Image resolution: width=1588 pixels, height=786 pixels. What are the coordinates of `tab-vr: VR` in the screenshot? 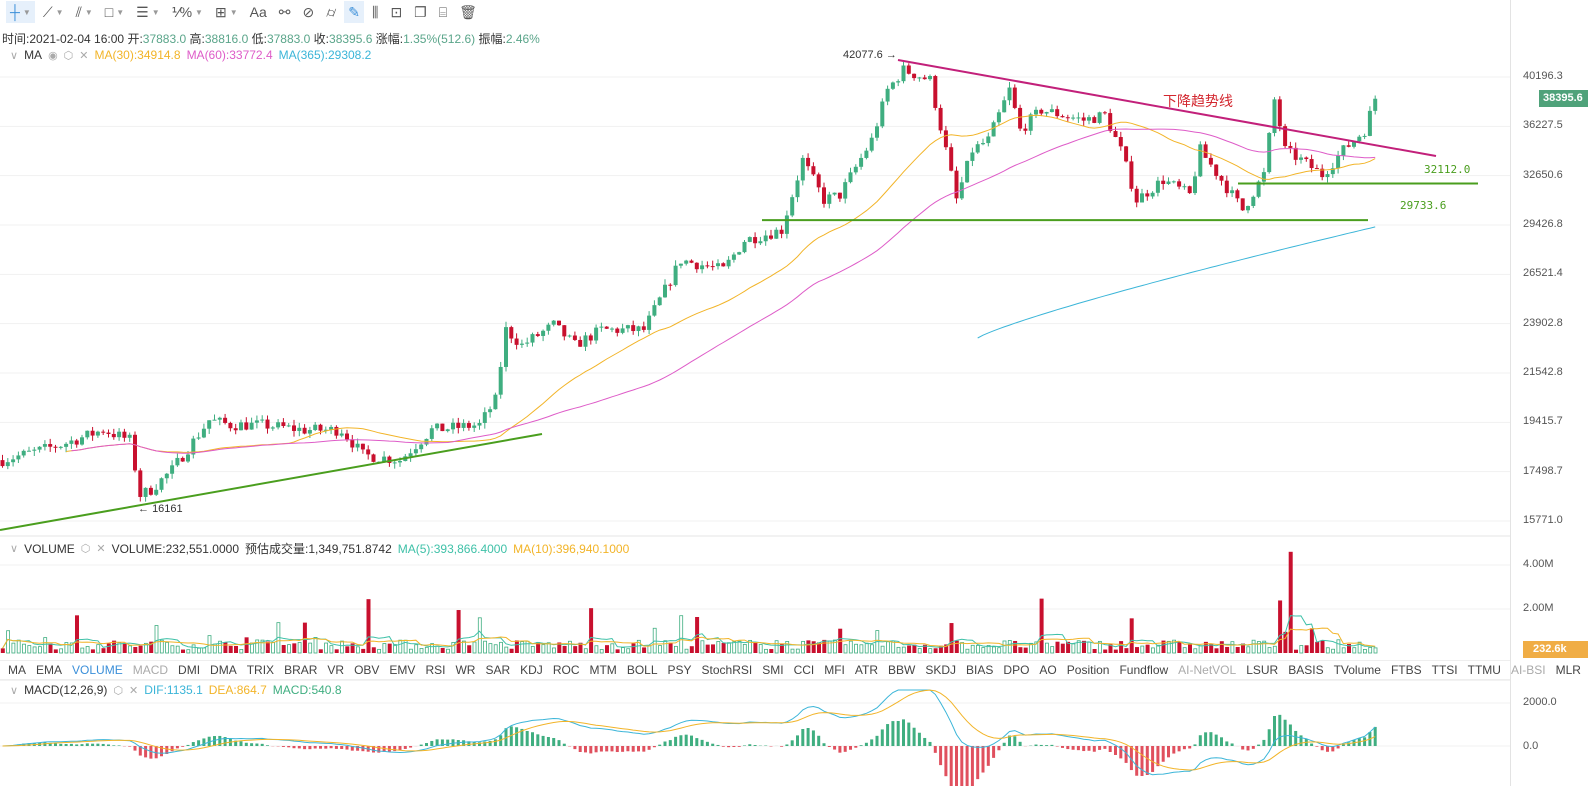 It's located at (336, 670).